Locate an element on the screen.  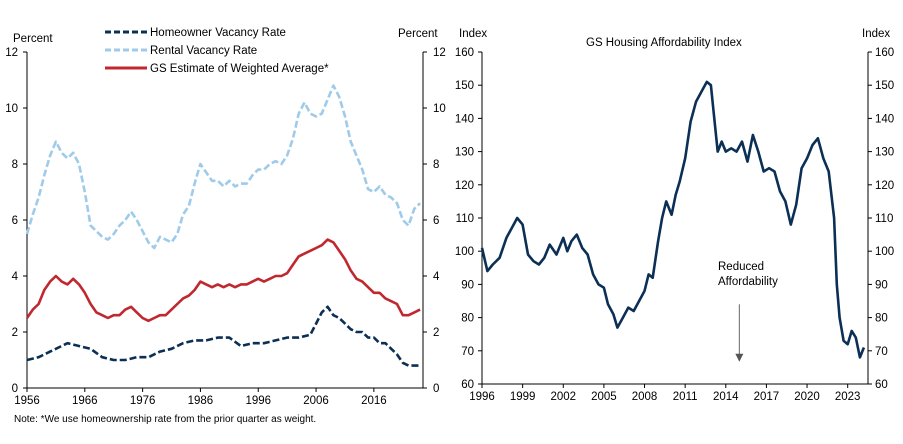
legend-label-weighted: GS Estimate of Weighted Average* is located at coordinates (239, 69).